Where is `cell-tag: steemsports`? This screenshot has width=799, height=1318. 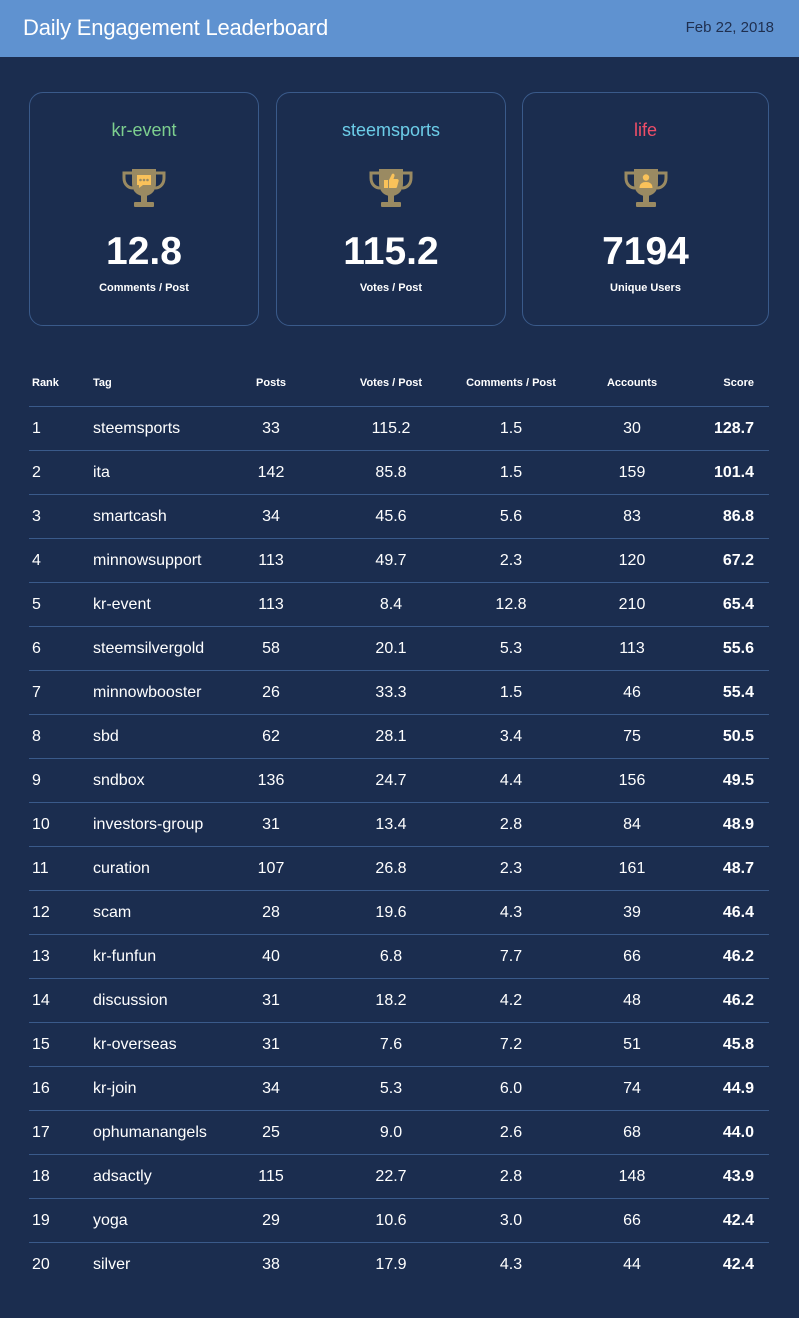
cell-tag: steemsports is located at coordinates (137, 428).